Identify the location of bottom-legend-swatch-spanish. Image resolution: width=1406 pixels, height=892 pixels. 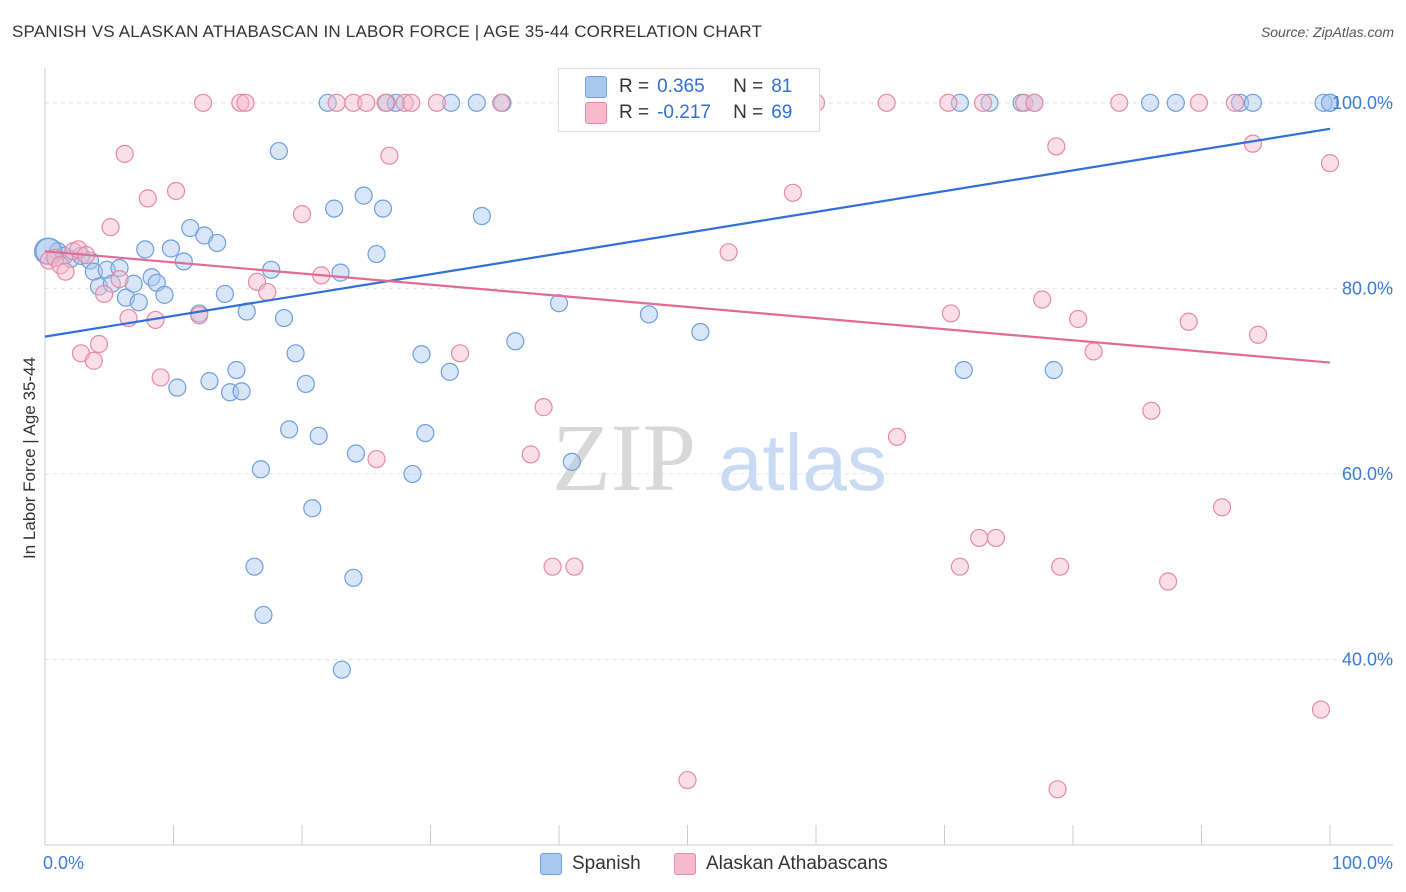
(551, 864).